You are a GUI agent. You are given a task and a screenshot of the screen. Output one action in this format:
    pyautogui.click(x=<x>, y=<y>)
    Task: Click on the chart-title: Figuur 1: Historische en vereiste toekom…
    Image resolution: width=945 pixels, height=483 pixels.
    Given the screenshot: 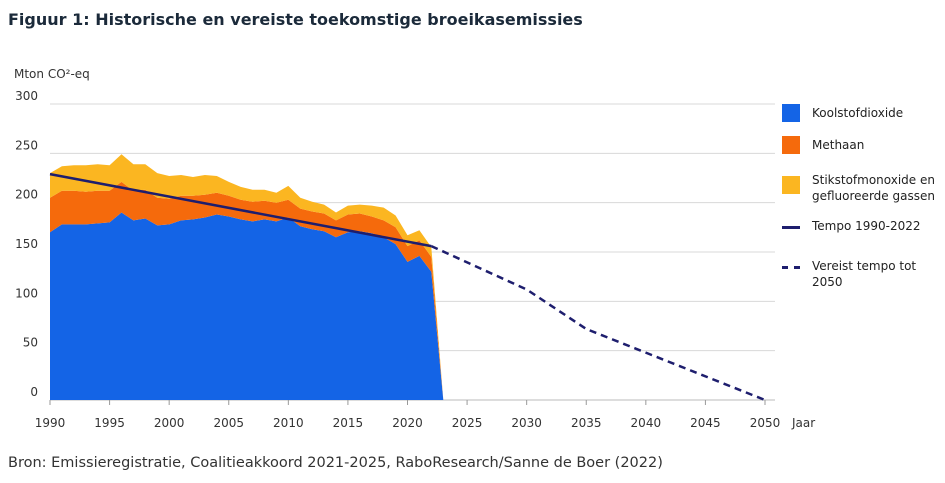 What is the action you would take?
    pyautogui.click(x=295, y=19)
    